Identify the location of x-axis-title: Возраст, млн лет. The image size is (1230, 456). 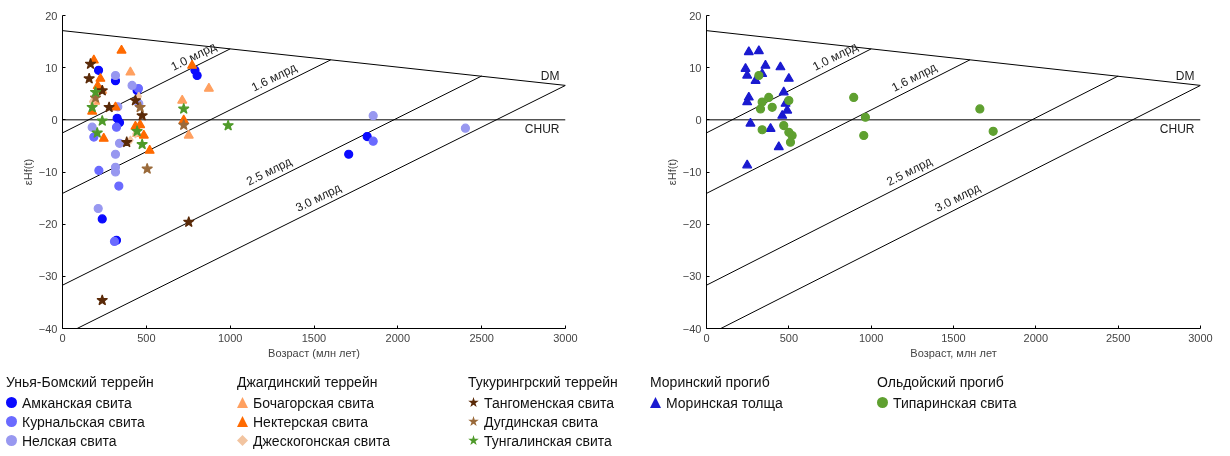
(953, 352).